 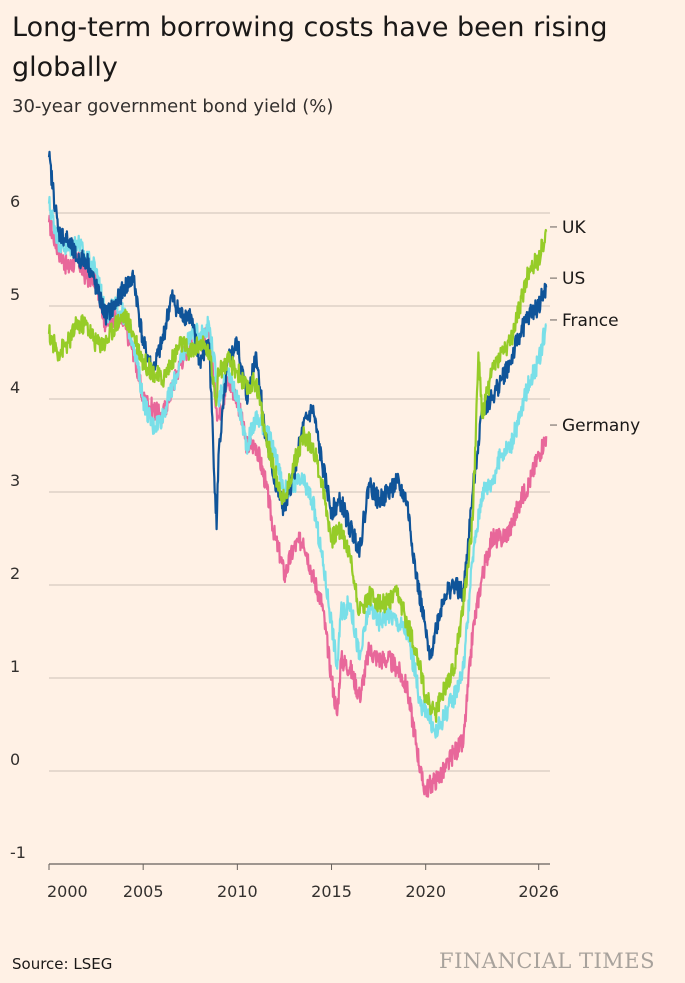 What do you see at coordinates (15, 759) in the screenshot?
I see `y-tick-label: 0` at bounding box center [15, 759].